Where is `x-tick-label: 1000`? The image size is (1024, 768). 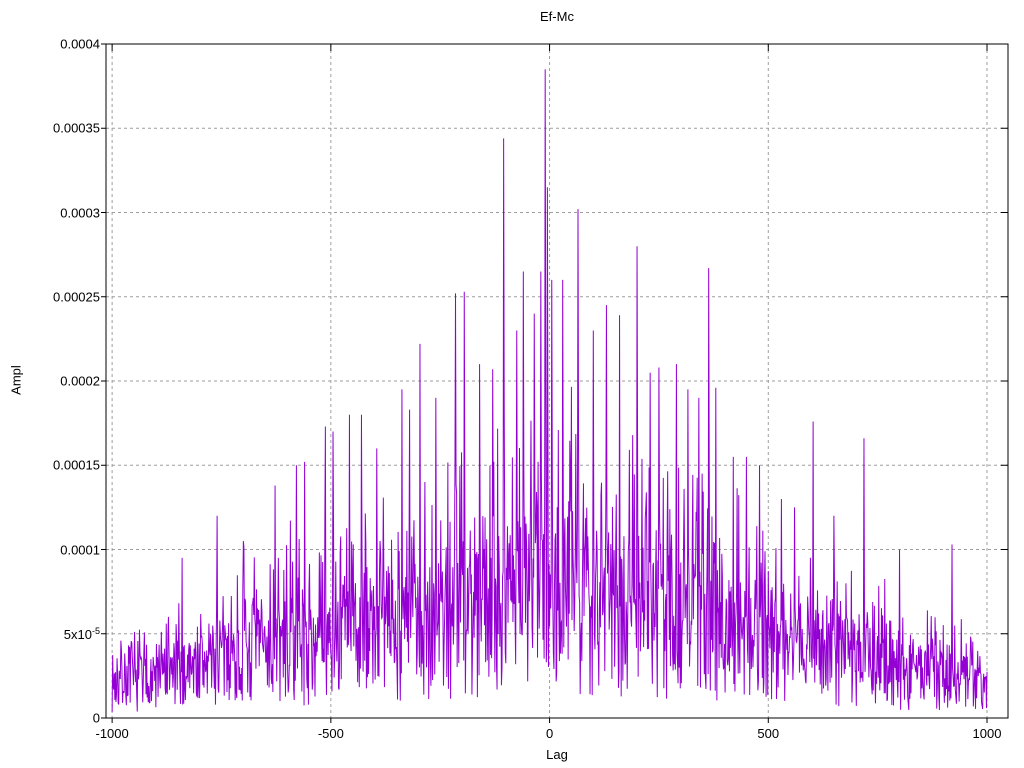 x-tick-label: 1000 is located at coordinates (987, 733).